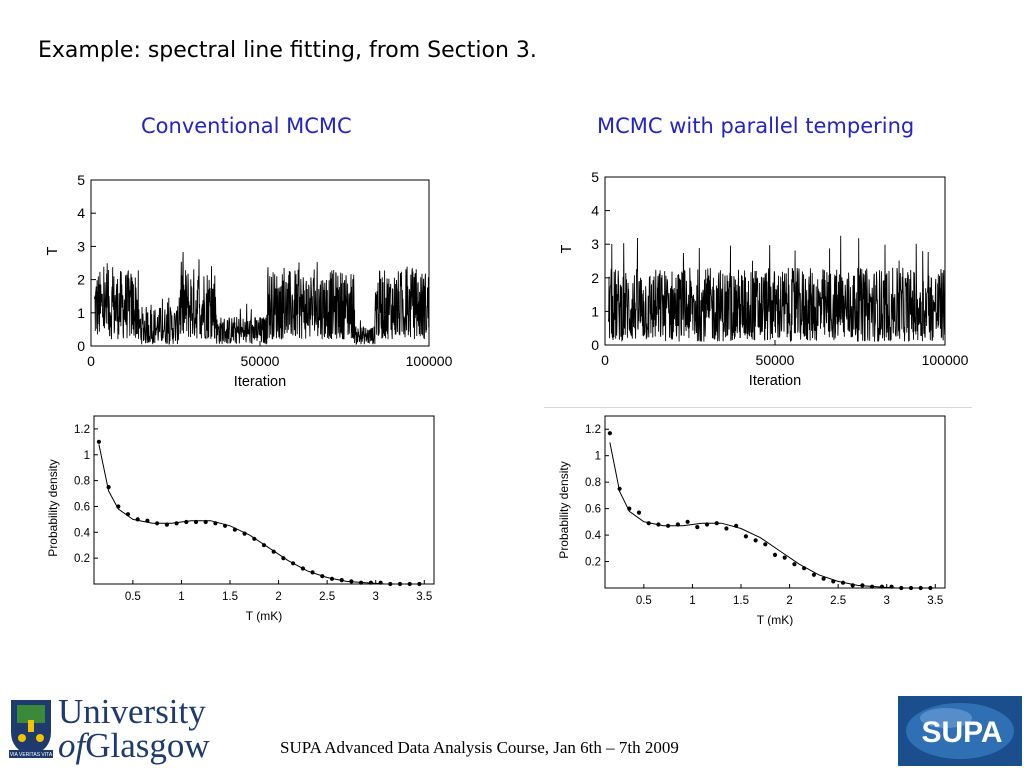 The image size is (1024, 768). Describe the element at coordinates (260, 361) in the screenshot. I see `x-tick-label: 50000` at that location.